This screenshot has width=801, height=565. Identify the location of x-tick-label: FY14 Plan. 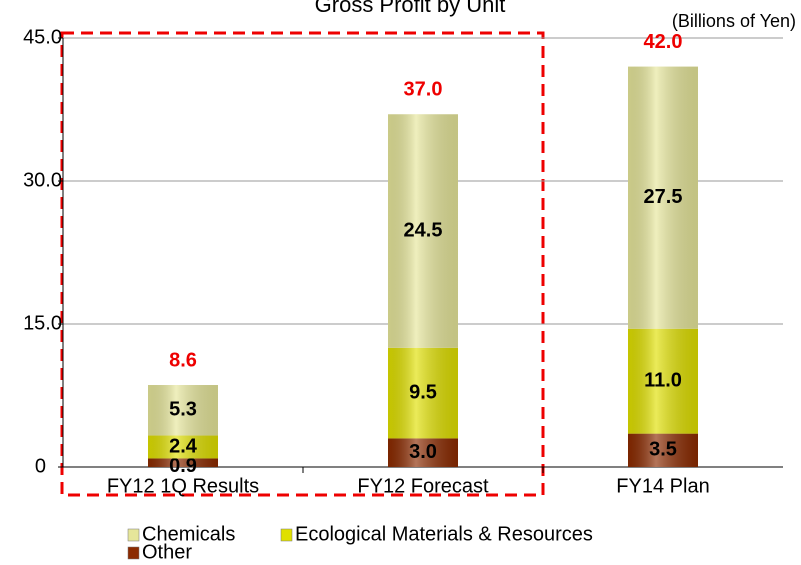
(662, 486).